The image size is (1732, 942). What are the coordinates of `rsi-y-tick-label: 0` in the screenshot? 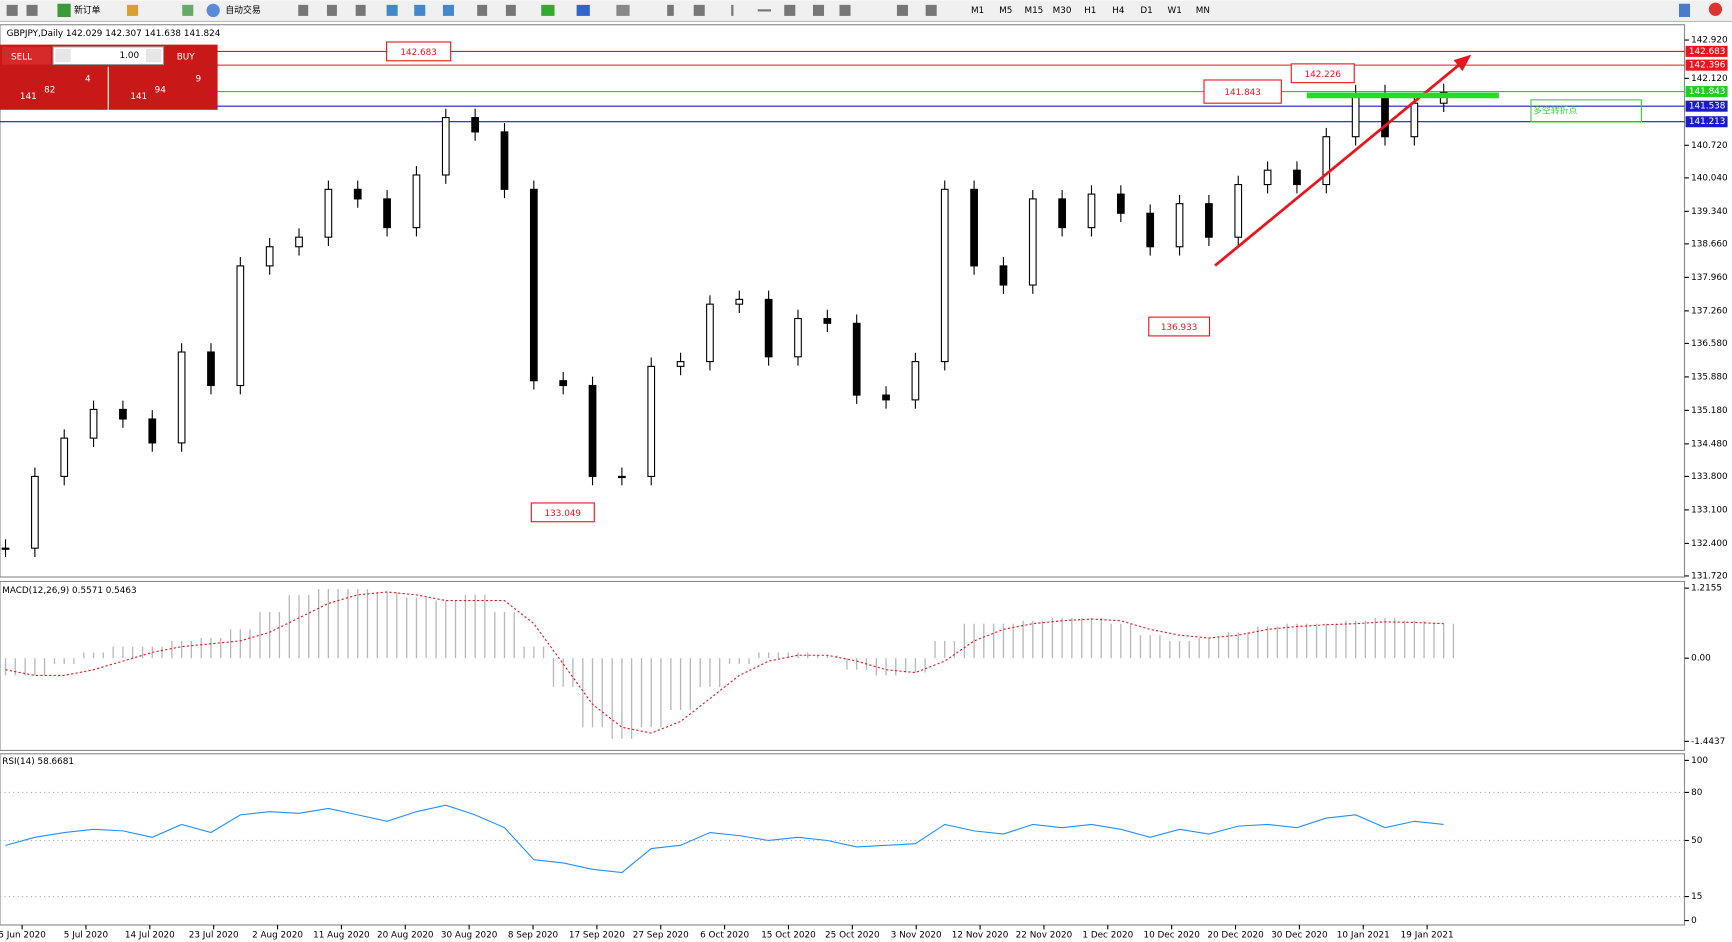 It's located at (1694, 921).